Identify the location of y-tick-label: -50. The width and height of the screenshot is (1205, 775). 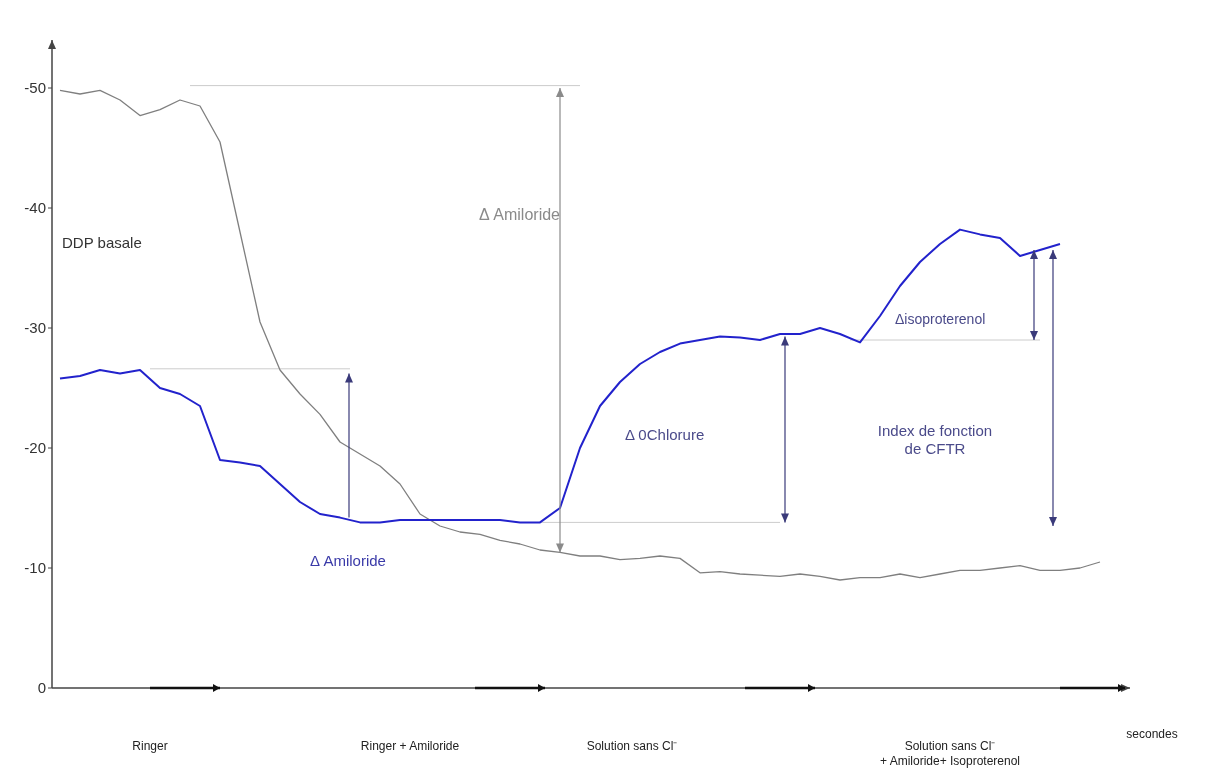
(35, 88).